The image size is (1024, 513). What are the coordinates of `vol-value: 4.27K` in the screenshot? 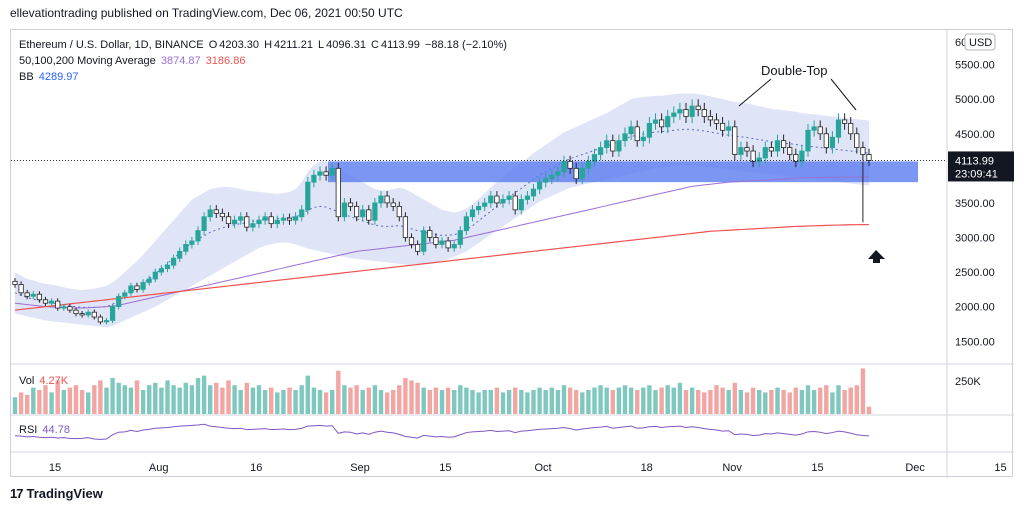 It's located at (54, 381).